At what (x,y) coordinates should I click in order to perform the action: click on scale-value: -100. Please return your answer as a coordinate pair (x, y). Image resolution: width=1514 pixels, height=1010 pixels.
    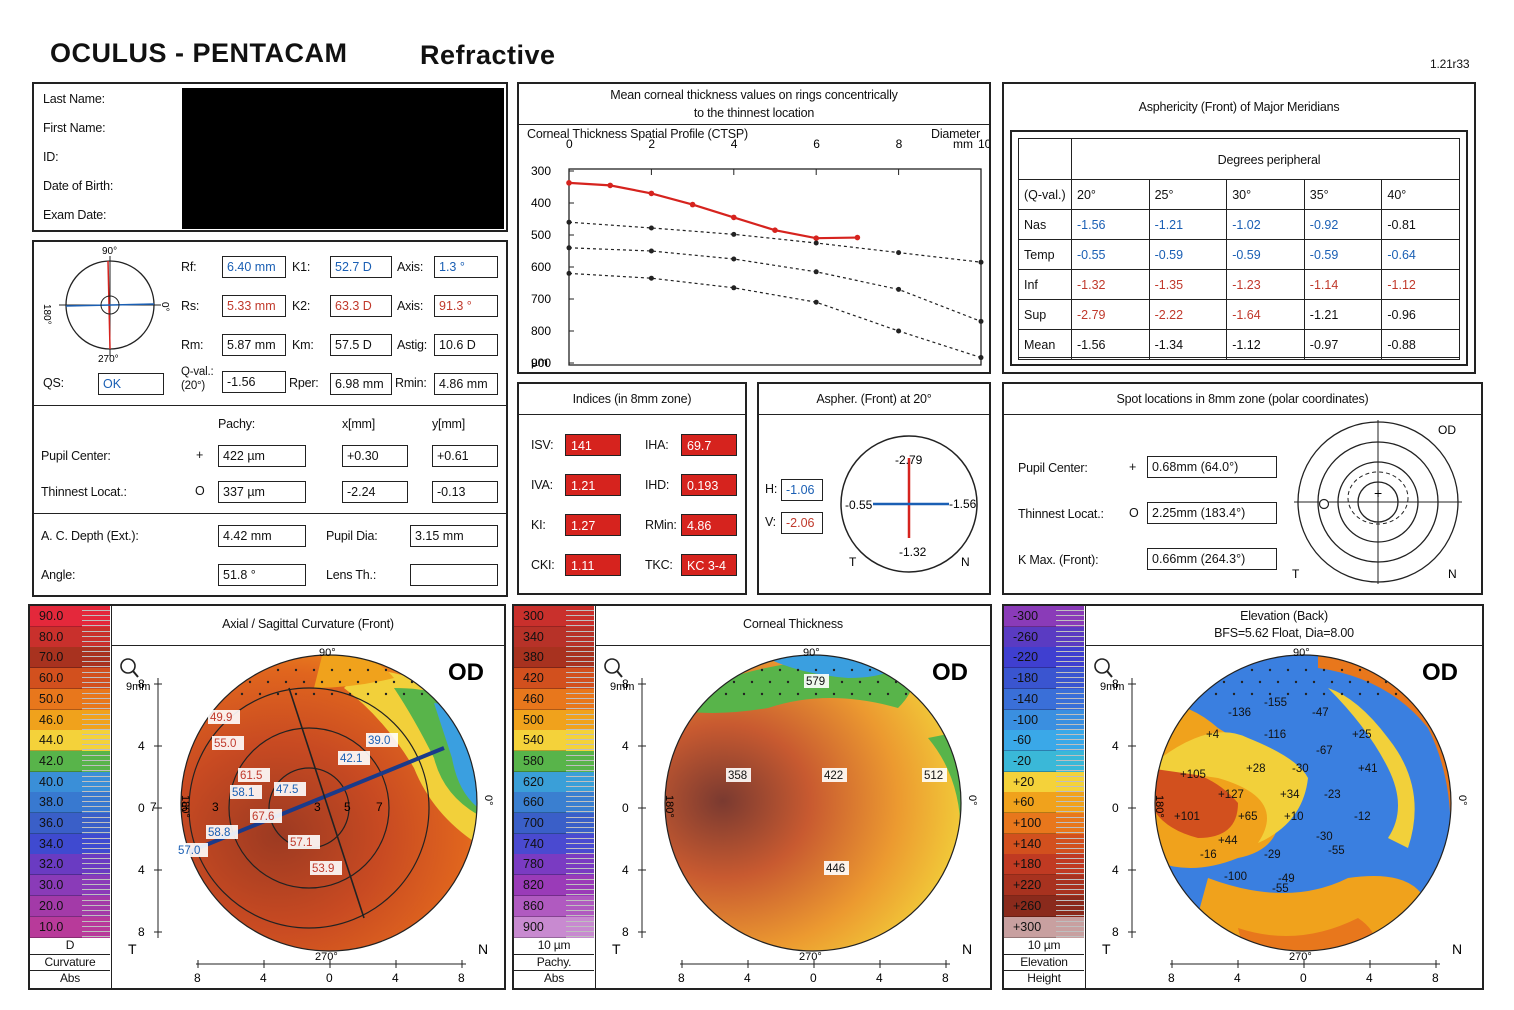
    Looking at the image, I should click on (1030, 720).